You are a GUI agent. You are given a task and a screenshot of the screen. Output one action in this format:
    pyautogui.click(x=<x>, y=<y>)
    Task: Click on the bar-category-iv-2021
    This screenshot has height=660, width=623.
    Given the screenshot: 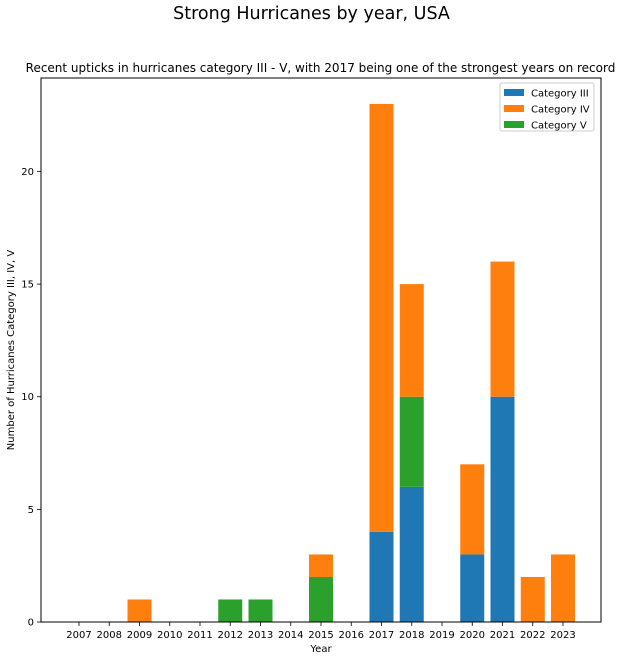 What is the action you would take?
    pyautogui.click(x=502, y=329)
    